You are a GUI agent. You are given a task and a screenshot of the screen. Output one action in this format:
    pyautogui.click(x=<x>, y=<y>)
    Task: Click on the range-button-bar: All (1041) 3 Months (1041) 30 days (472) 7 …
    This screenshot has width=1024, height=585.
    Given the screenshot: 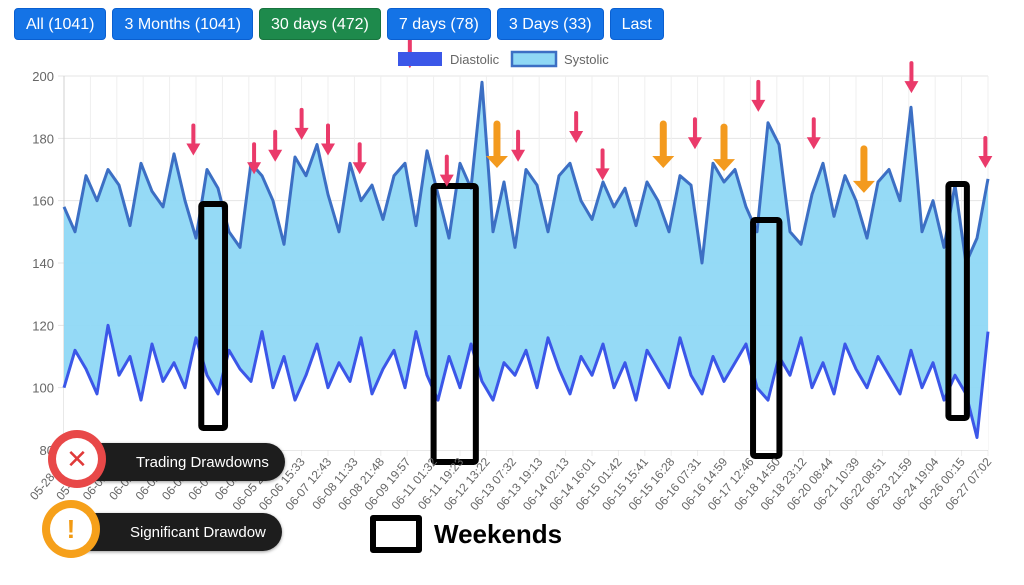 What is the action you would take?
    pyautogui.click(x=339, y=24)
    